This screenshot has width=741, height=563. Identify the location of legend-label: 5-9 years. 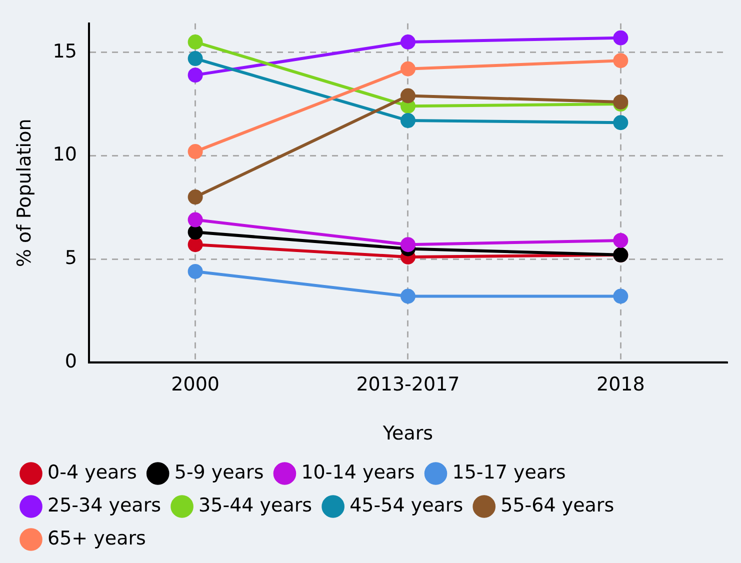
(219, 472).